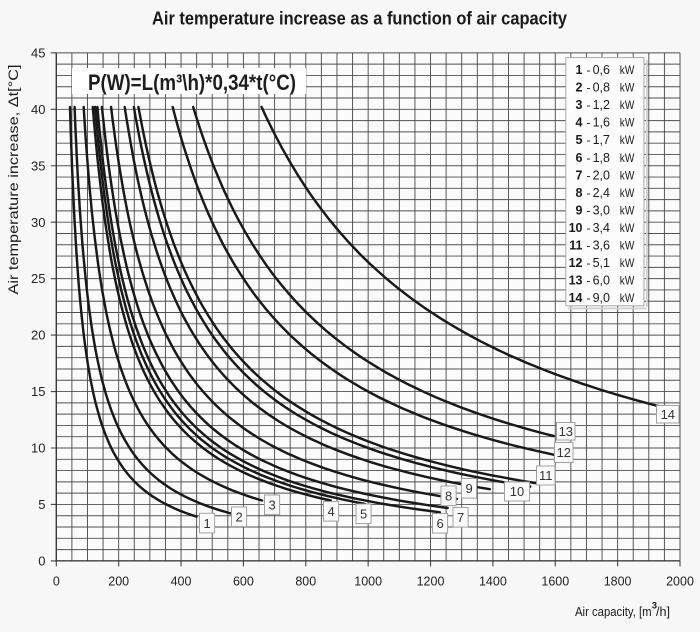 Image resolution: width=700 pixels, height=632 pixels. What do you see at coordinates (663, 611) in the screenshot?
I see `svg-text: /h]` at bounding box center [663, 611].